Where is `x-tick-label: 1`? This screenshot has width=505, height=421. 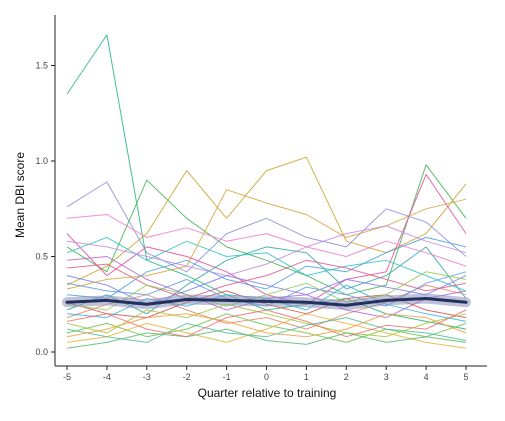
x-tick-label: 1 is located at coordinates (306, 377).